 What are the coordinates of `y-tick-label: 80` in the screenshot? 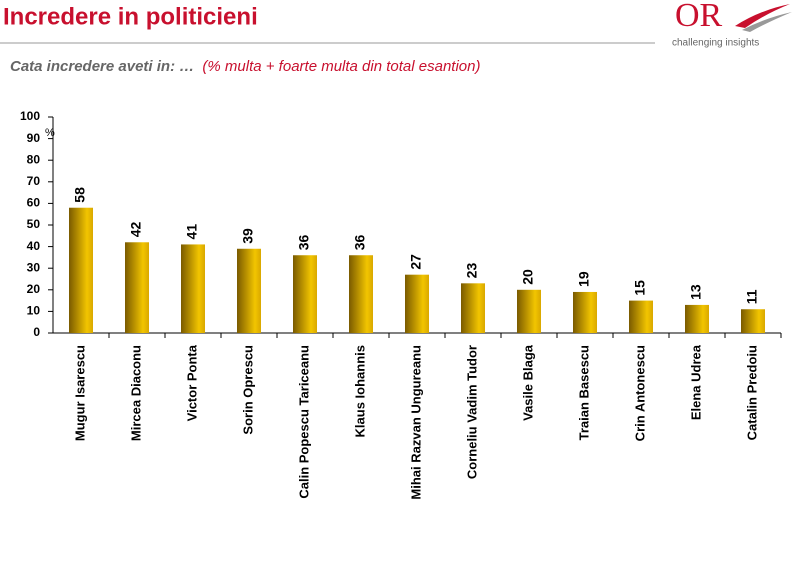 It's located at (34, 159).